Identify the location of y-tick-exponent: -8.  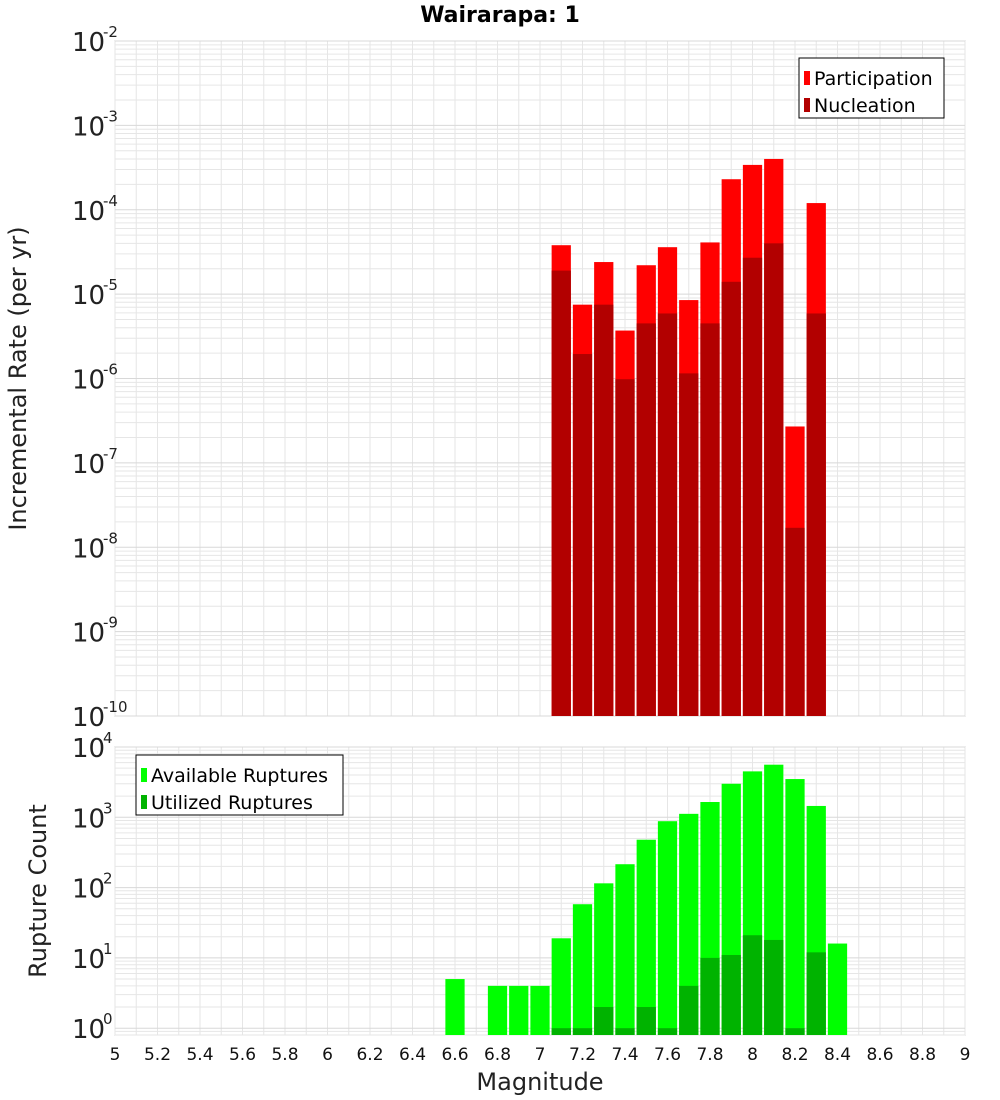
(110, 538).